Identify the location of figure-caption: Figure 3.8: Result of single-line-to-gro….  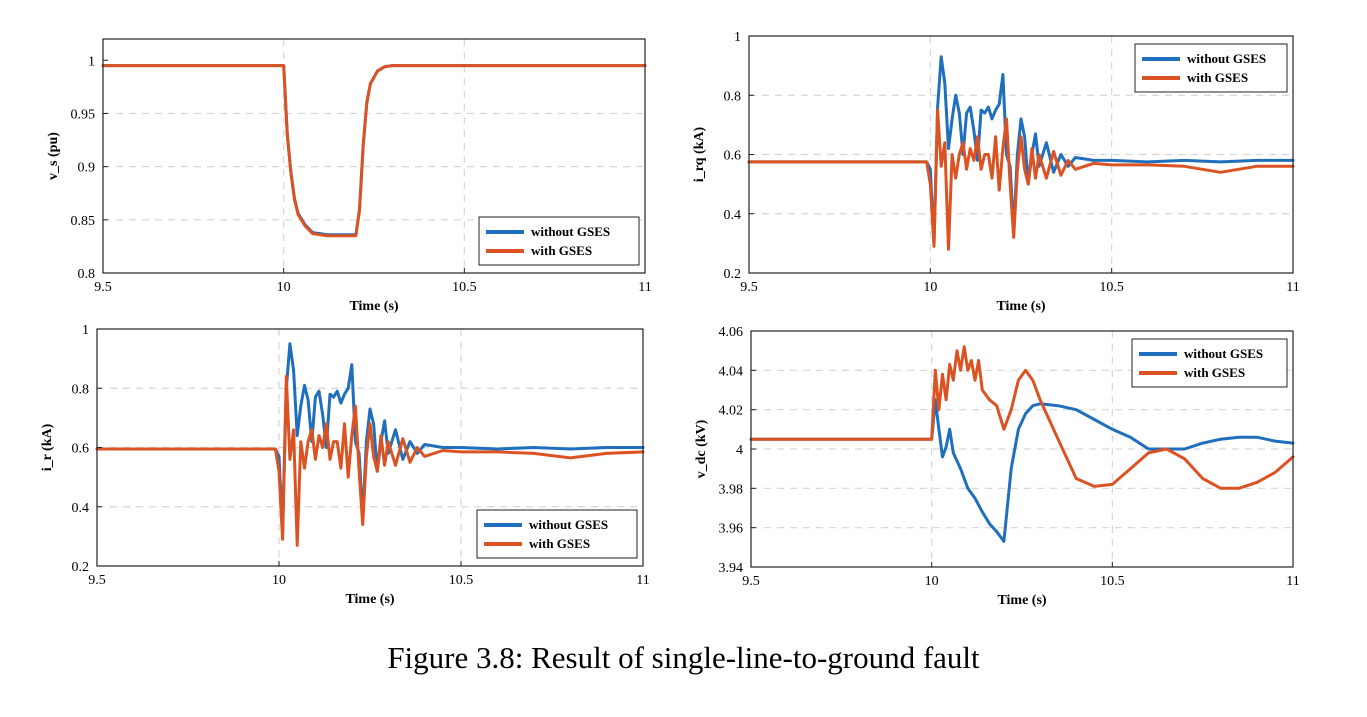
(683, 657).